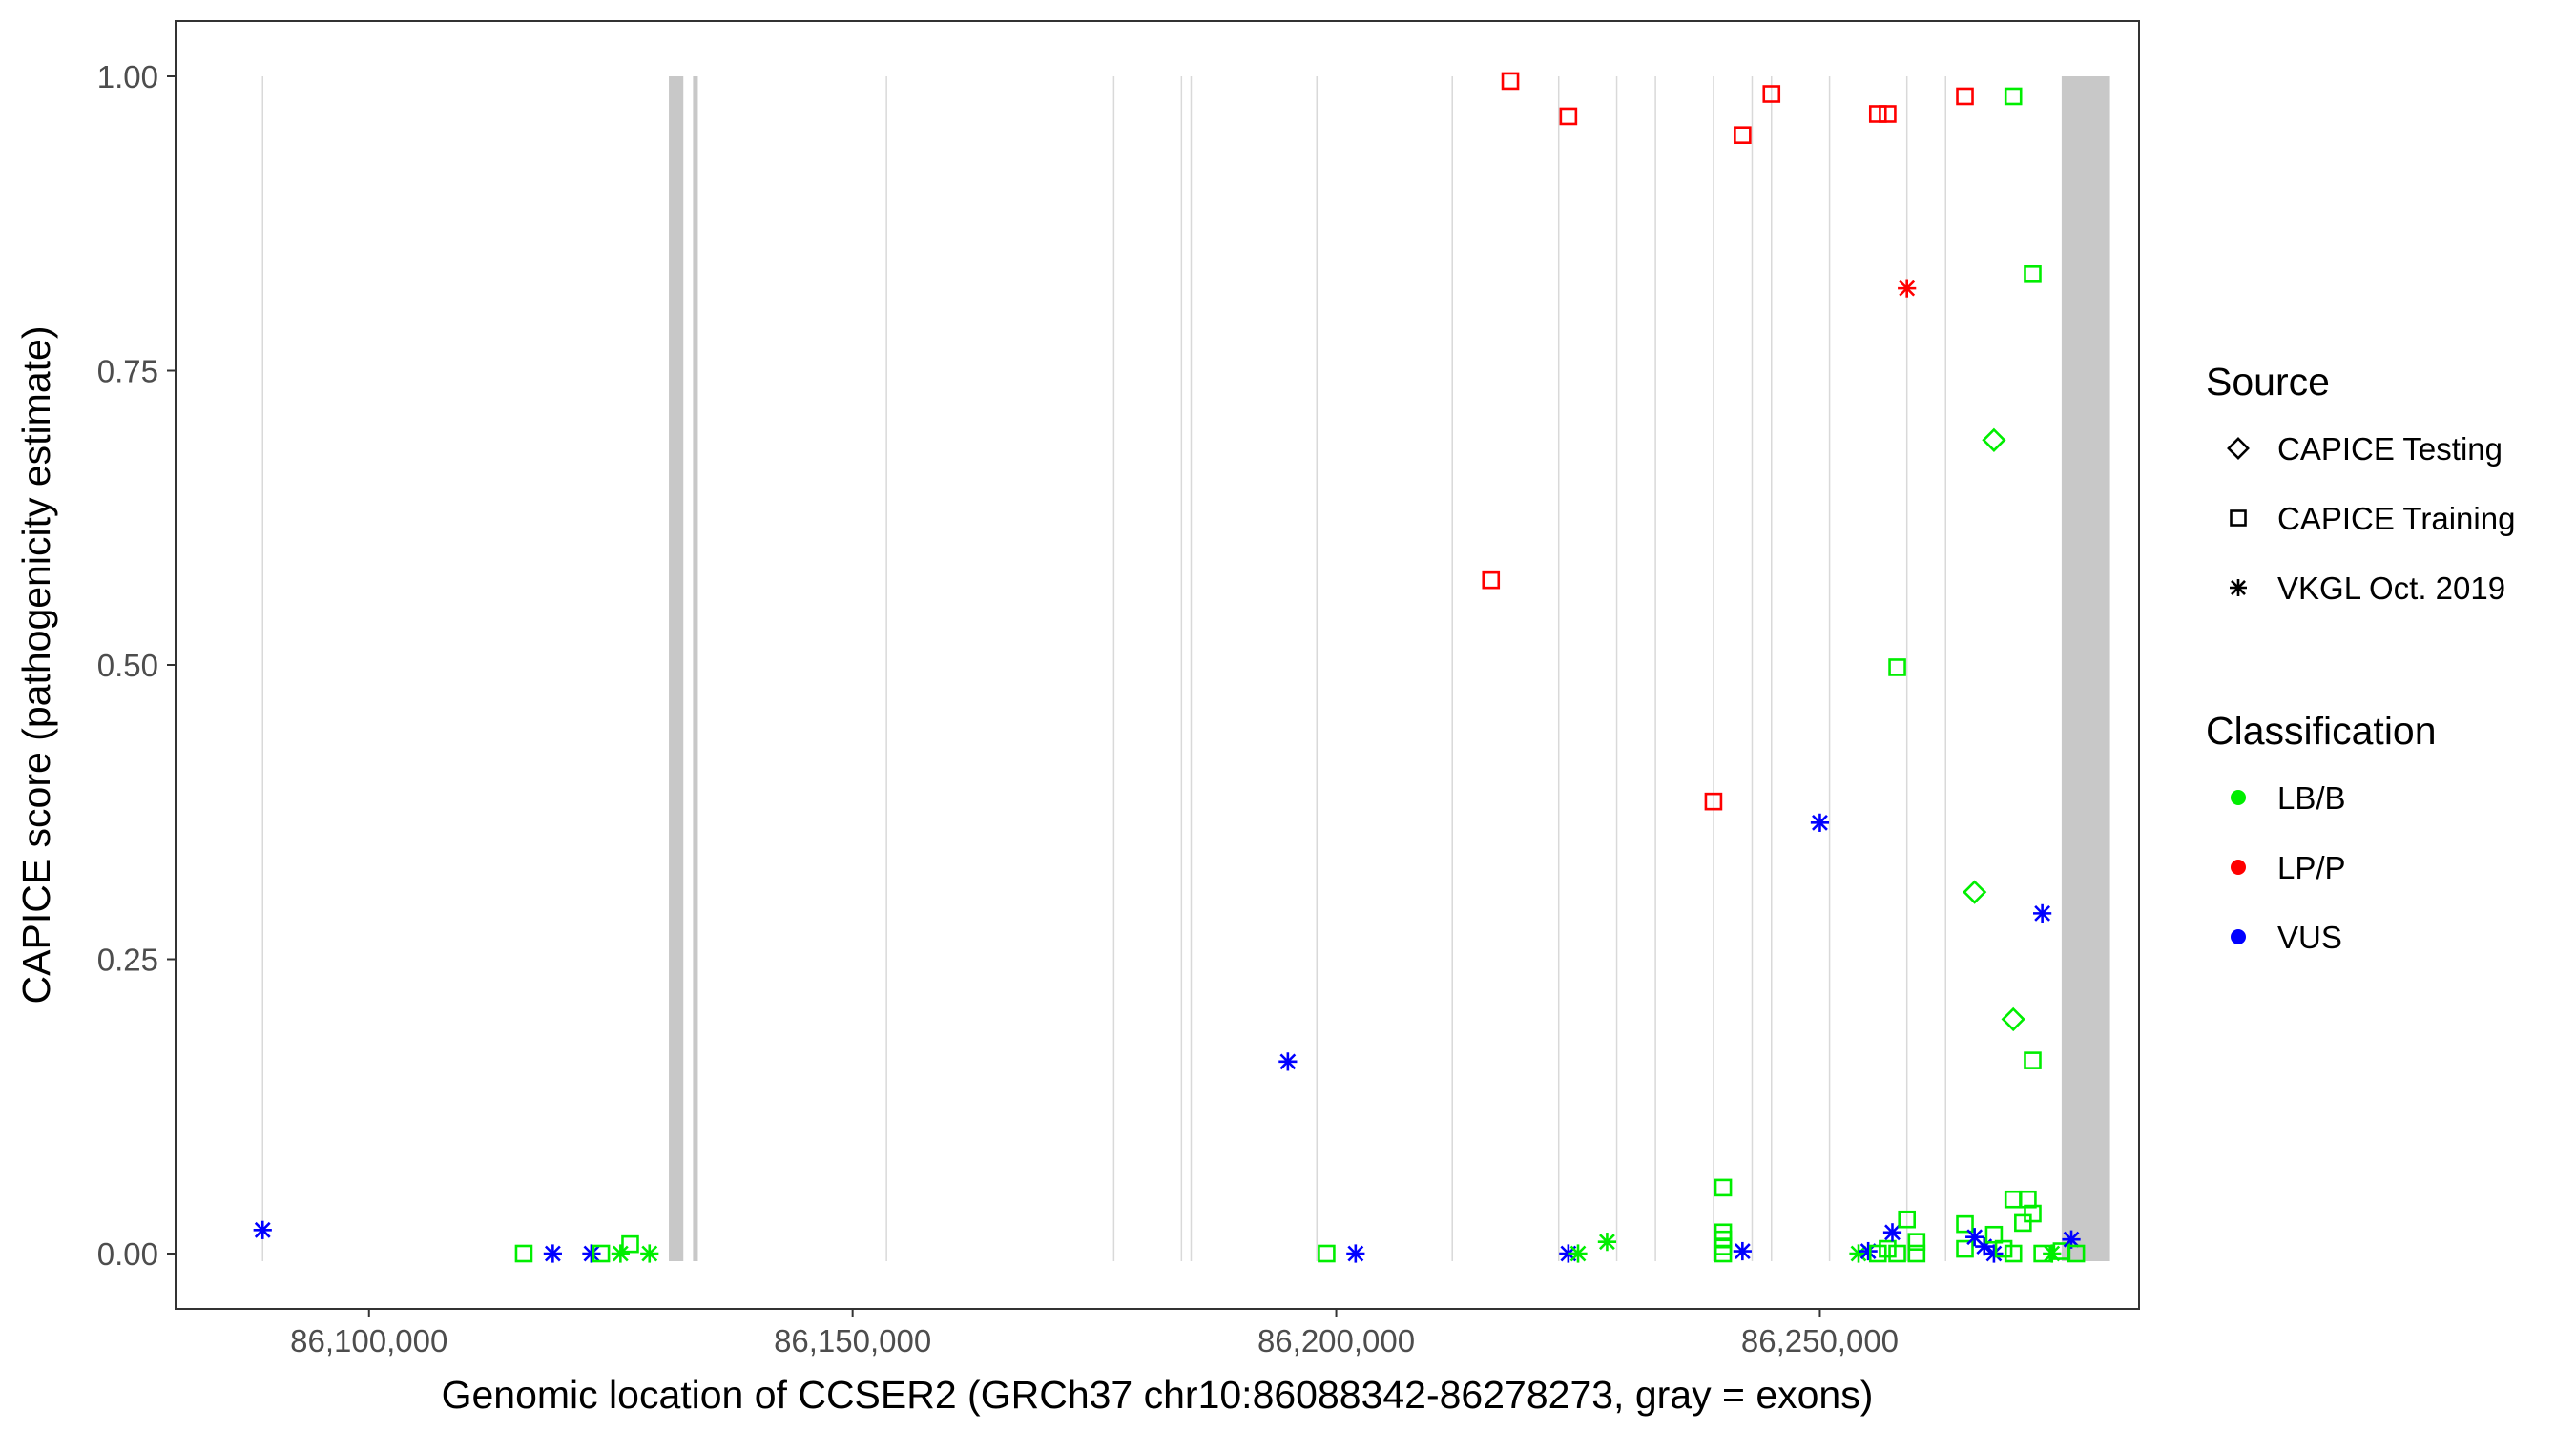 The image size is (2576, 1431). Describe the element at coordinates (127, 665) in the screenshot. I see `y-tick-label: 0.50` at that location.